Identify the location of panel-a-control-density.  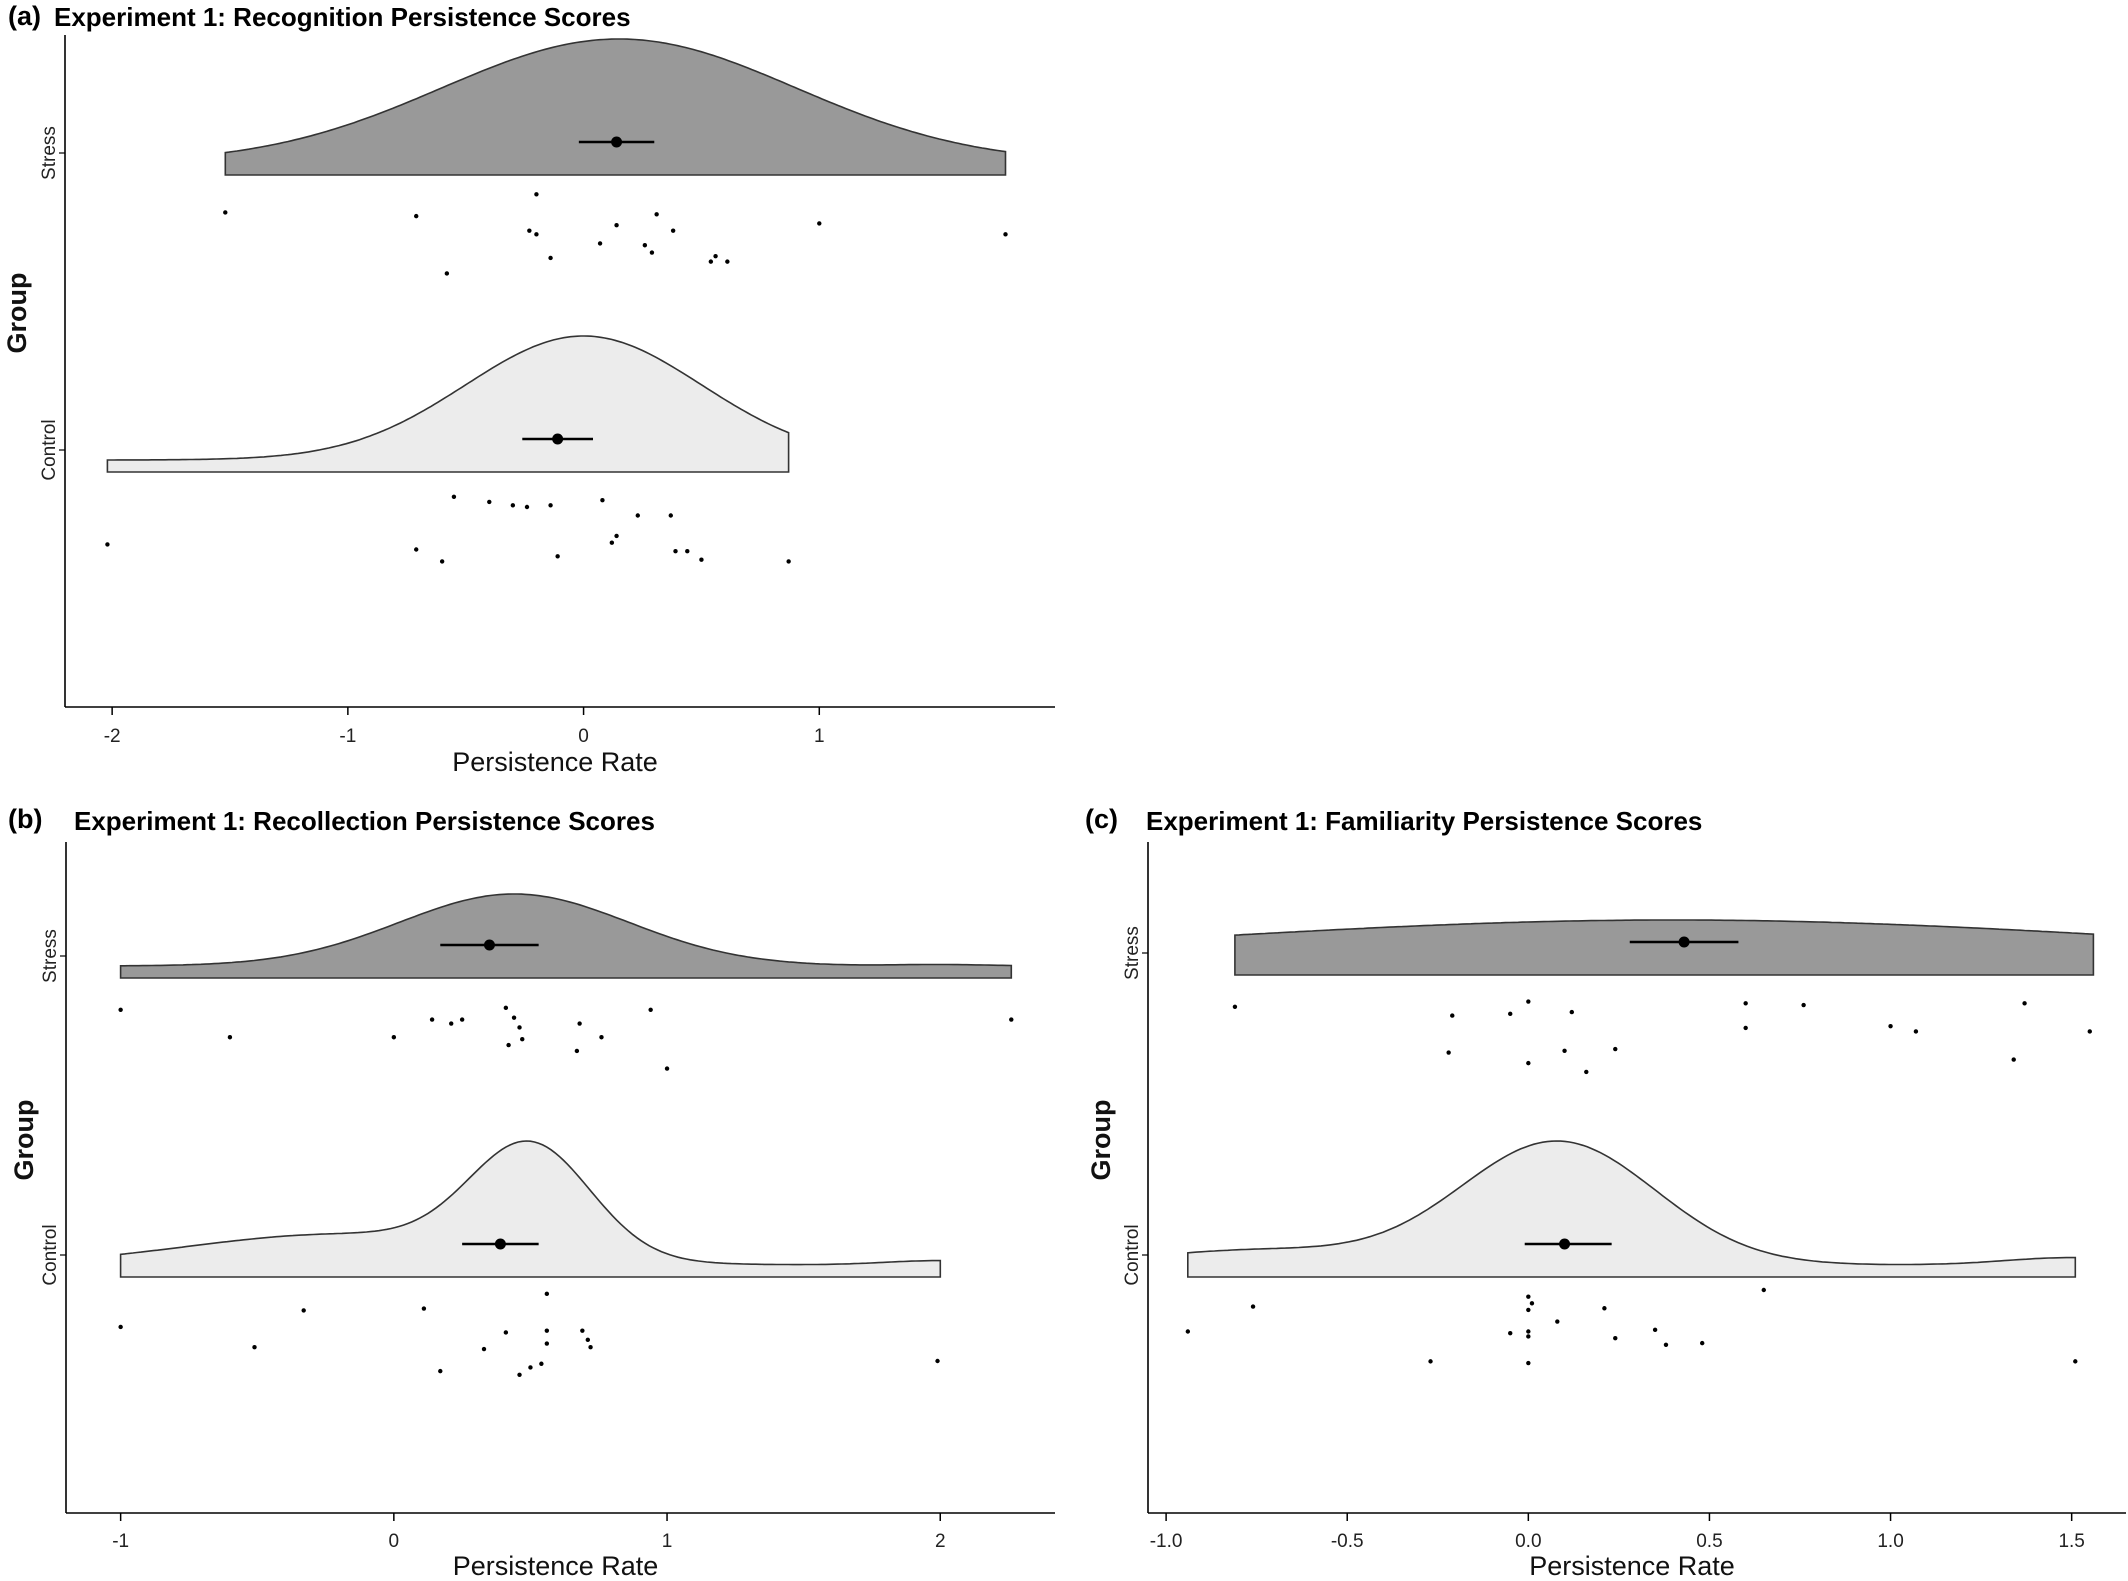
(448, 404).